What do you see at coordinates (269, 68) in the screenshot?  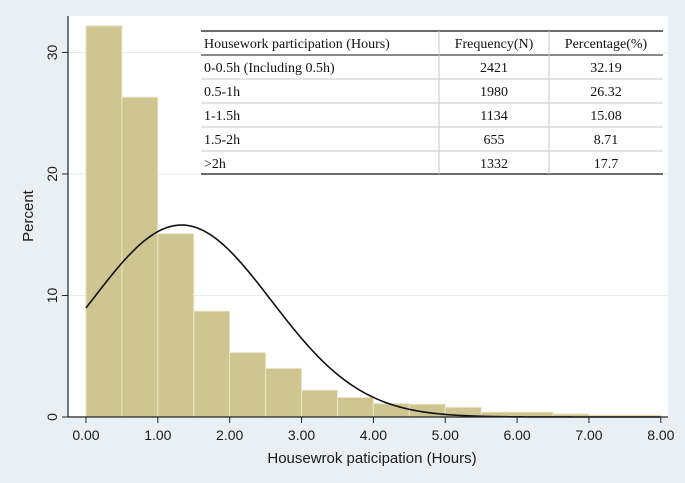 I see `table-cell: 0-0.5h (Including 0.5h)` at bounding box center [269, 68].